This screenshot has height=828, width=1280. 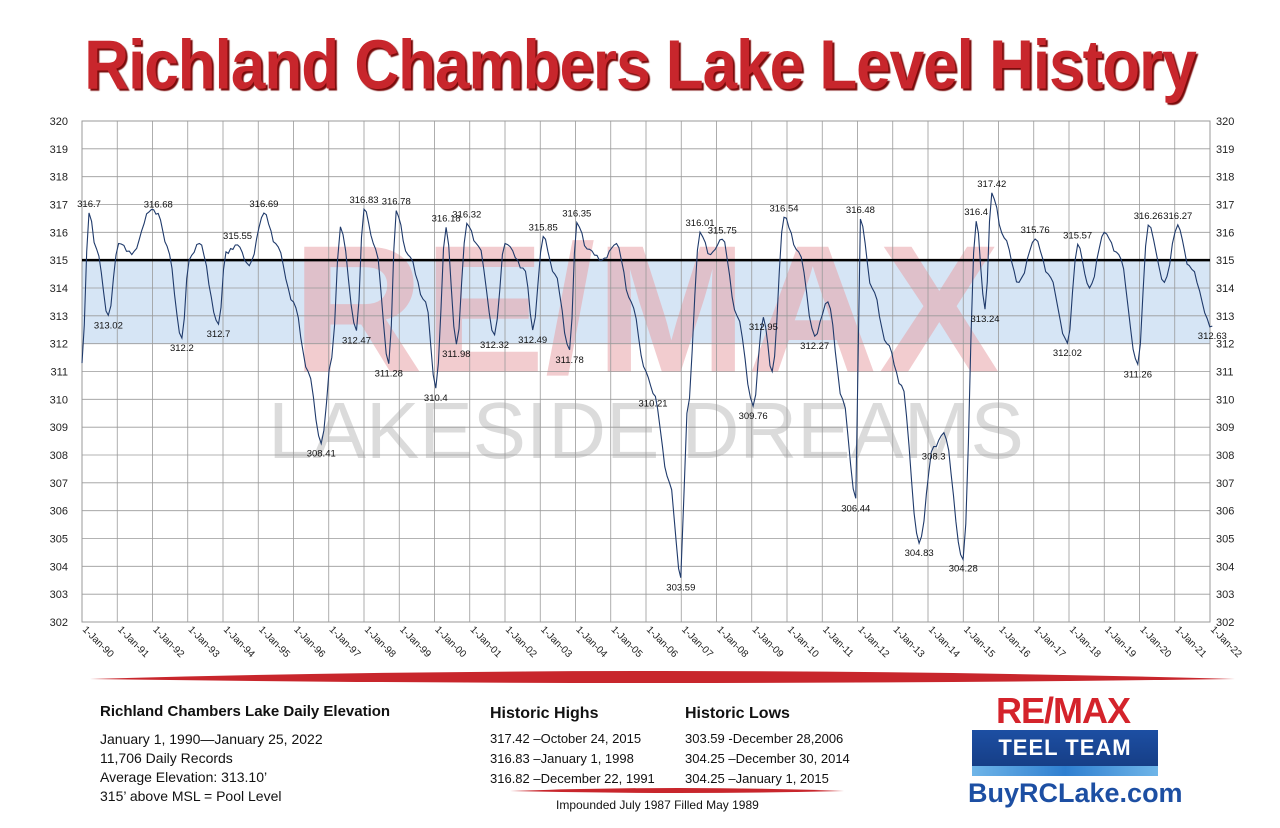 What do you see at coordinates (166, 758) in the screenshot?
I see `stats-line: 11,706 Daily Records` at bounding box center [166, 758].